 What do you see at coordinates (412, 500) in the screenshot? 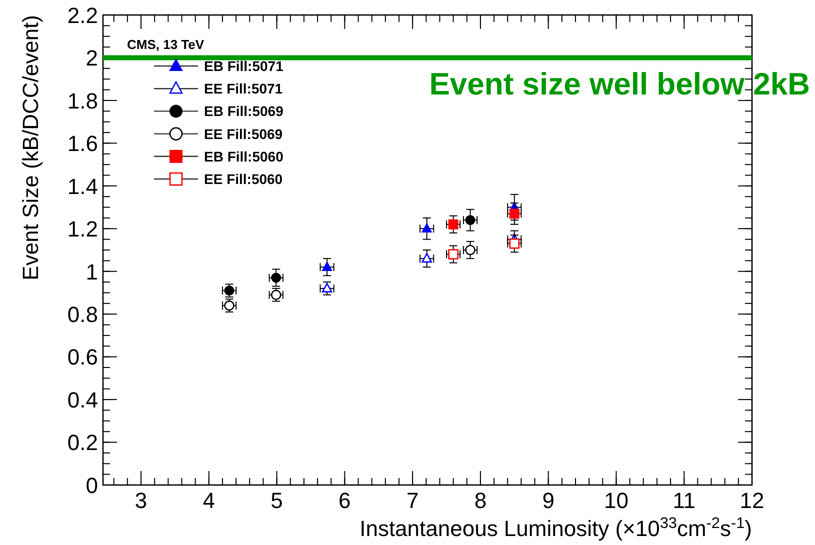
I see `x-tick-label: 7` at bounding box center [412, 500].